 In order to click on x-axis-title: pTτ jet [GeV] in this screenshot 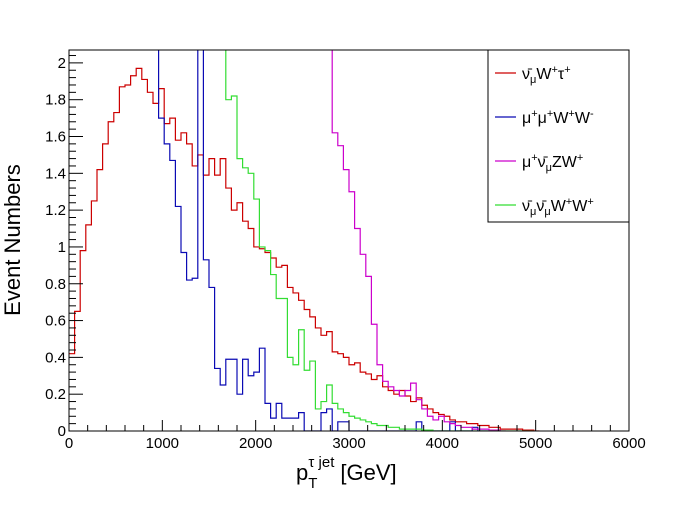, I will do `click(346, 473)`.